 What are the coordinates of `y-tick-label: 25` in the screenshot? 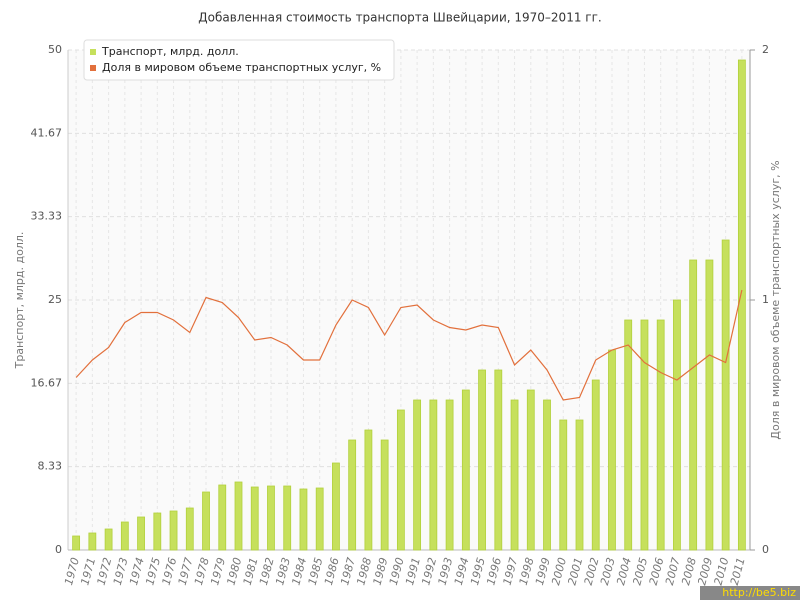 It's located at (55, 299).